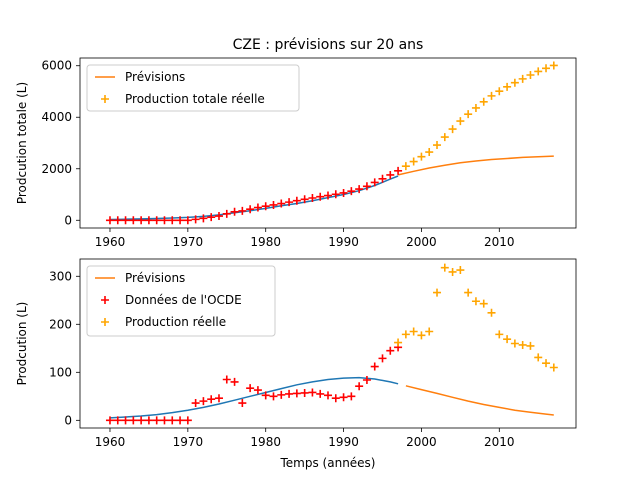  I want to click on y-tick-label: 4000, so click(56, 117).